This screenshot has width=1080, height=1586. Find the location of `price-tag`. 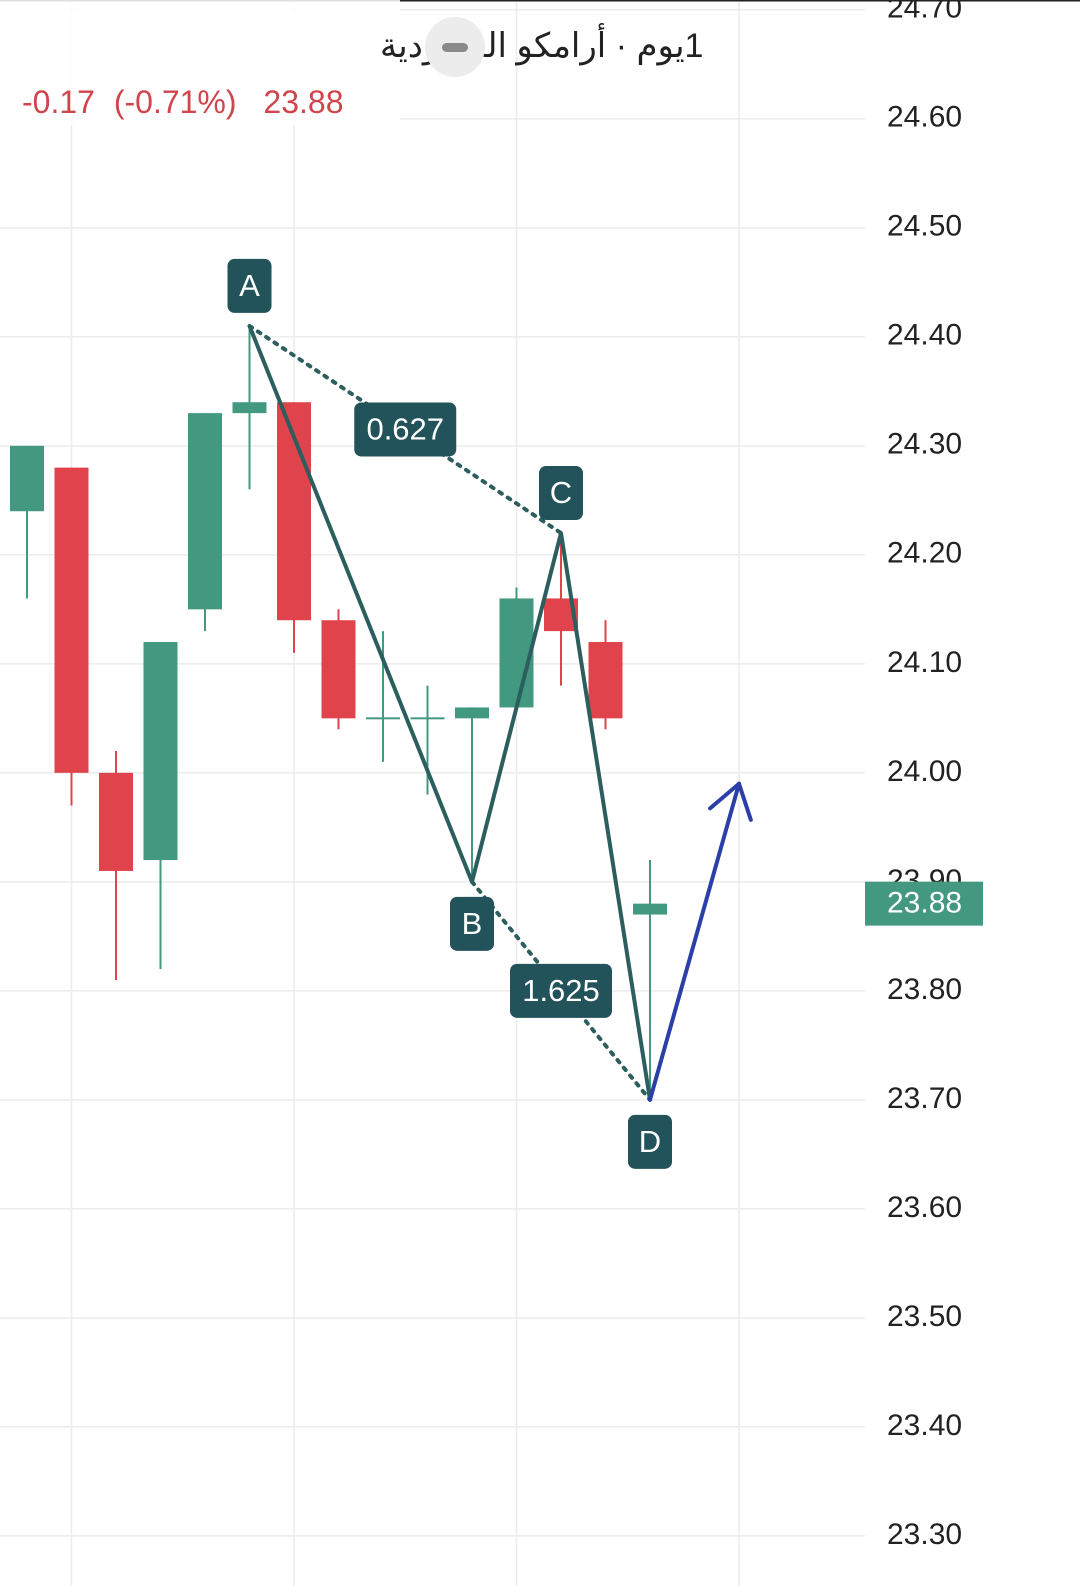

price-tag is located at coordinates (924, 903).